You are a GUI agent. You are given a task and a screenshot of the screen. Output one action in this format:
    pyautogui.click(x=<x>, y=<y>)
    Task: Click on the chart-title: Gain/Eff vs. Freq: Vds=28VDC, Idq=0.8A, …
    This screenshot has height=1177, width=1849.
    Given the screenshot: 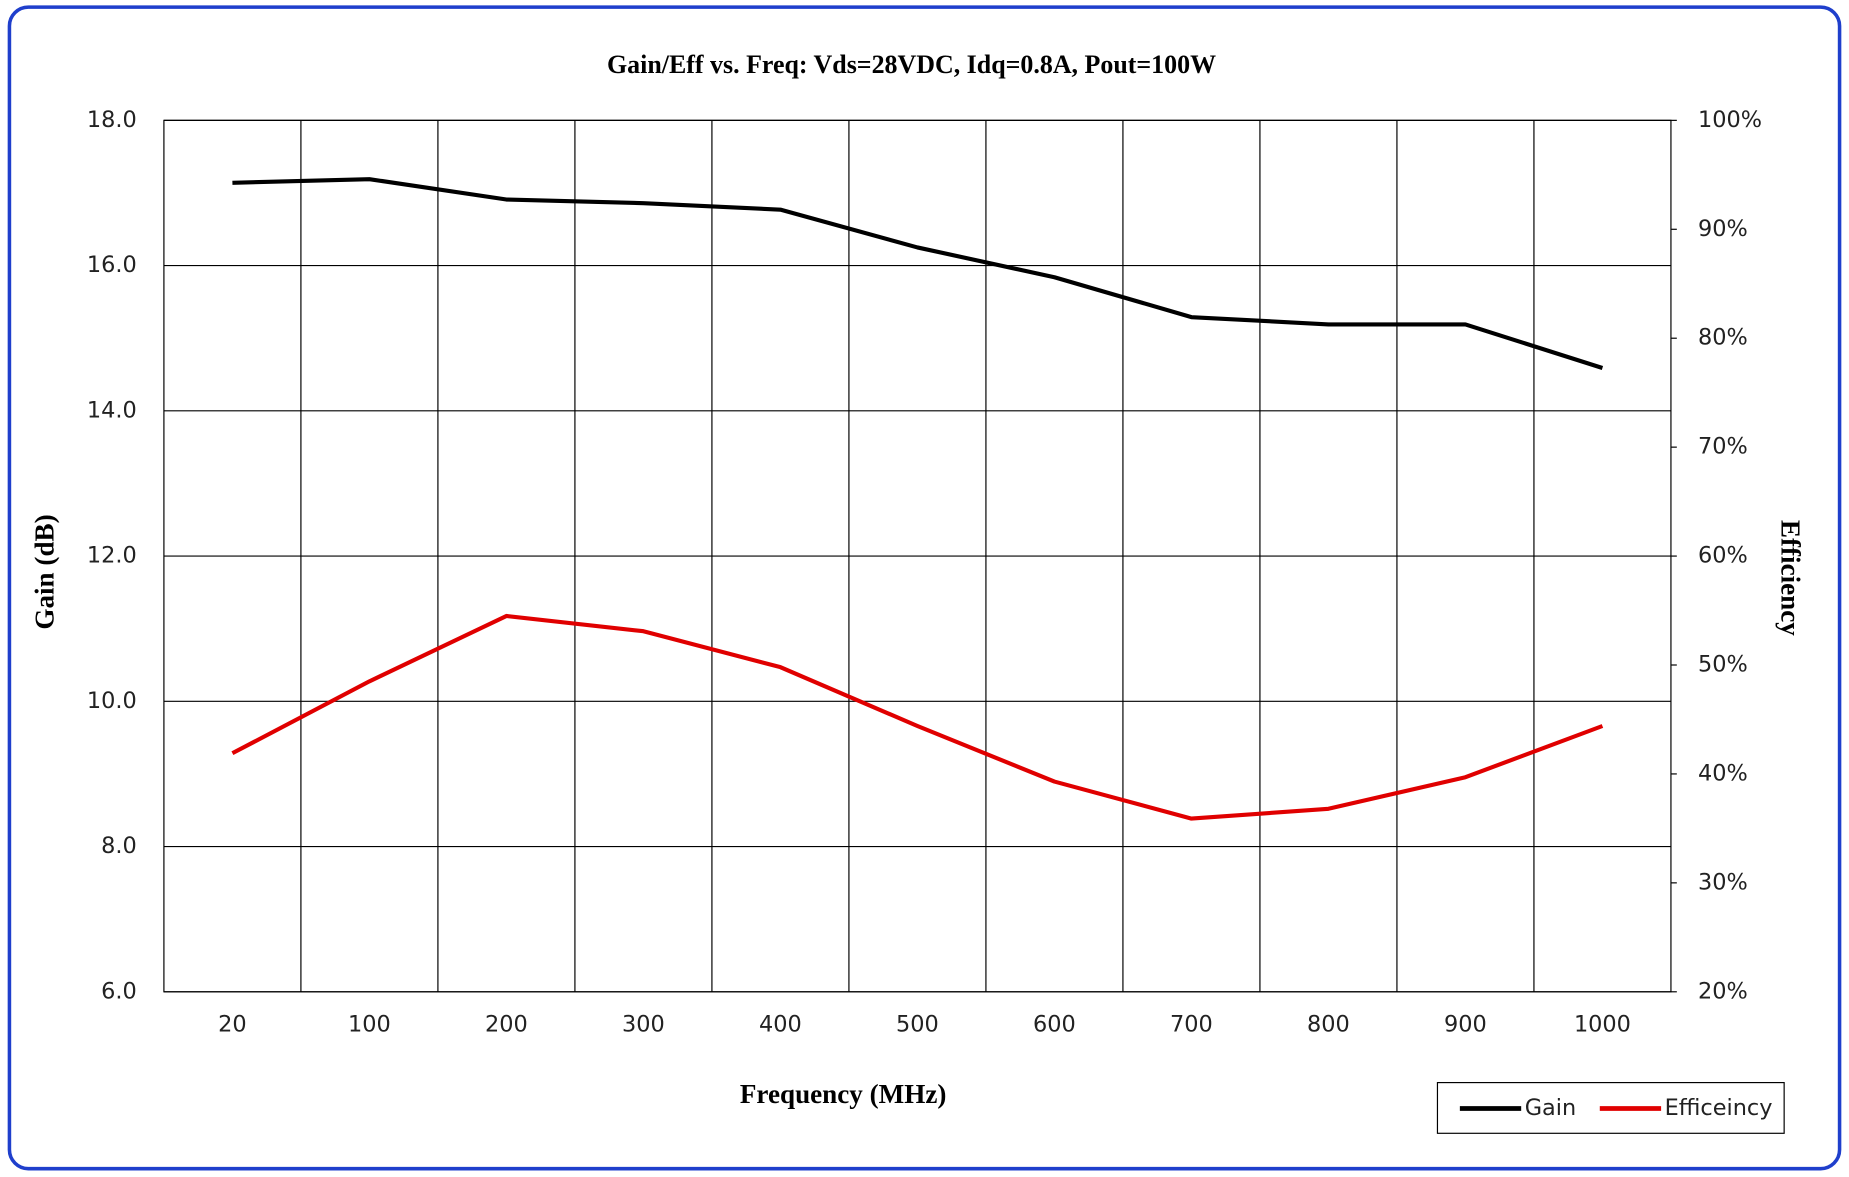 What is the action you would take?
    pyautogui.click(x=911, y=64)
    